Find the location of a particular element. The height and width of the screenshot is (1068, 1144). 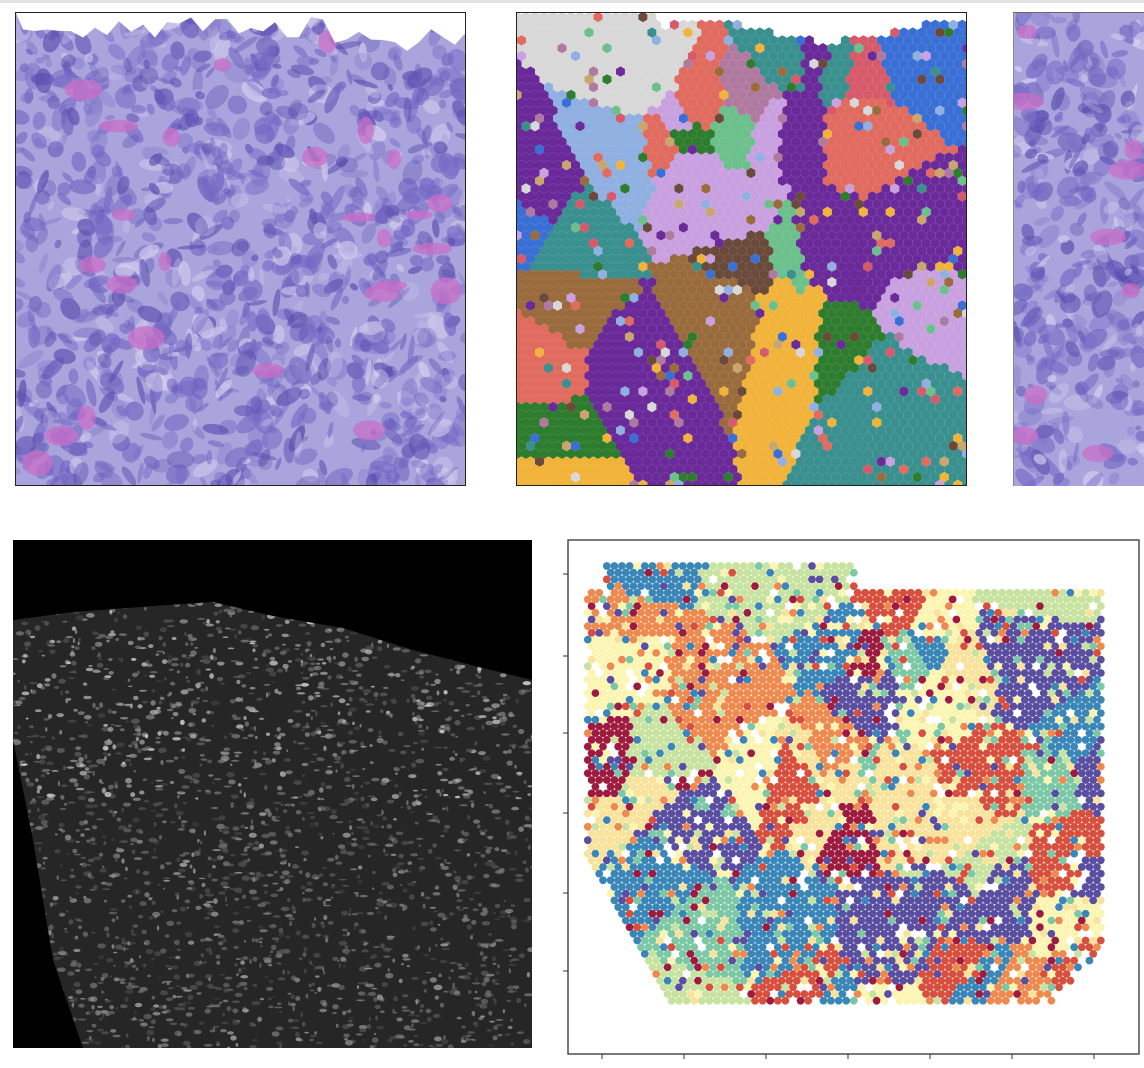

top-border is located at coordinates (572, 1).